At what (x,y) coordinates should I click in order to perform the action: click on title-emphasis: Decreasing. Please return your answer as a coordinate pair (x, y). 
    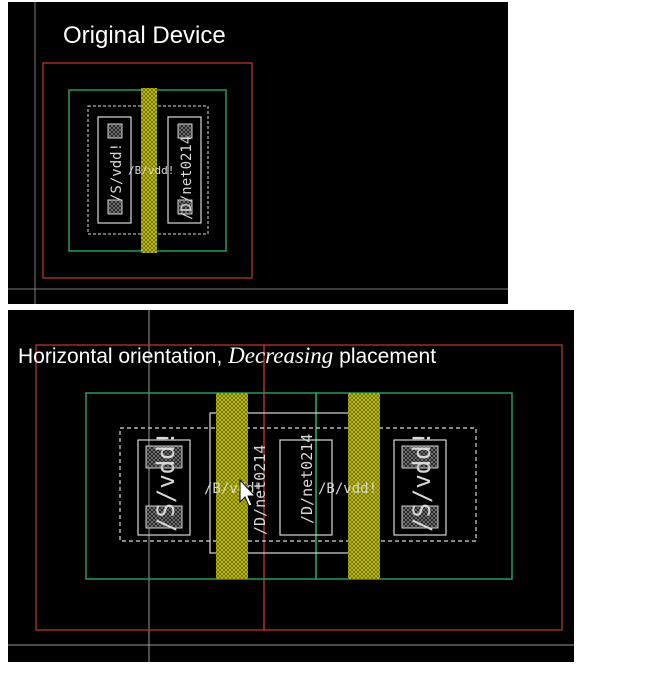
    Looking at the image, I should click on (281, 355).